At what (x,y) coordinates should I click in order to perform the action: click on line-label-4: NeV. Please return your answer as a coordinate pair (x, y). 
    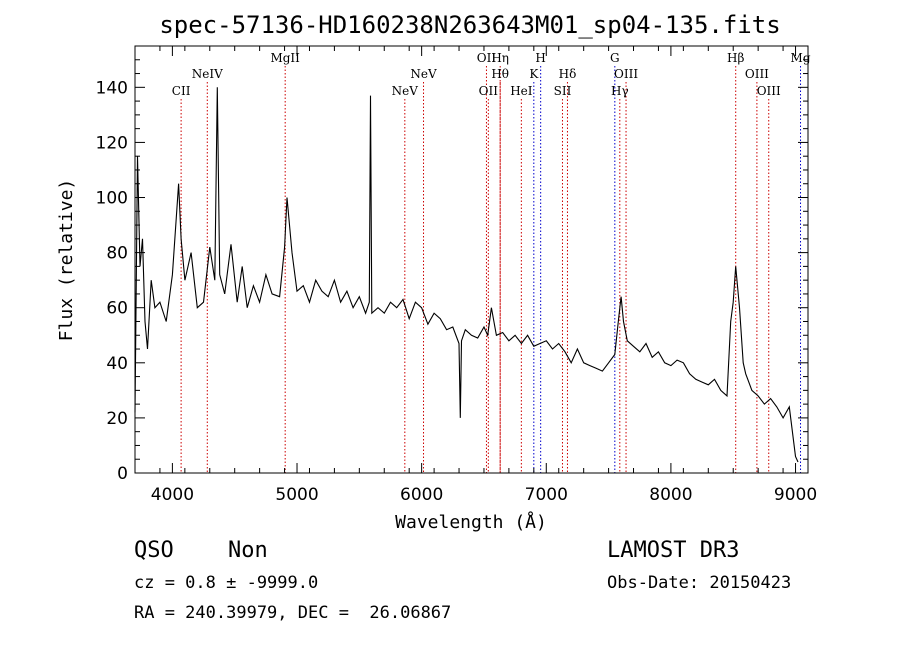
    Looking at the image, I should click on (423, 74).